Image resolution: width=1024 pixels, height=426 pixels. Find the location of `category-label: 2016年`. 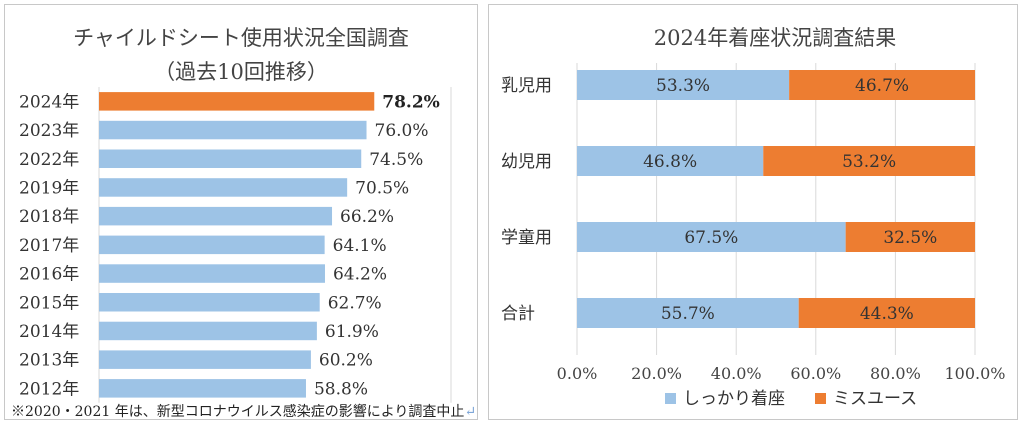

category-label: 2016年 is located at coordinates (49, 275).